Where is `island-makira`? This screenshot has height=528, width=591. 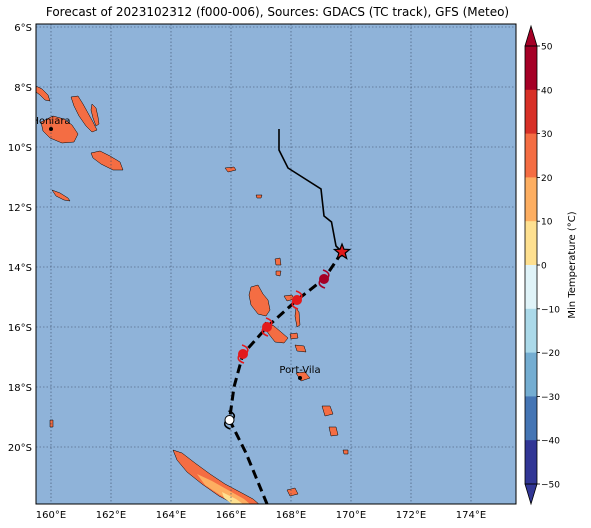
island-makira is located at coordinates (107, 160).